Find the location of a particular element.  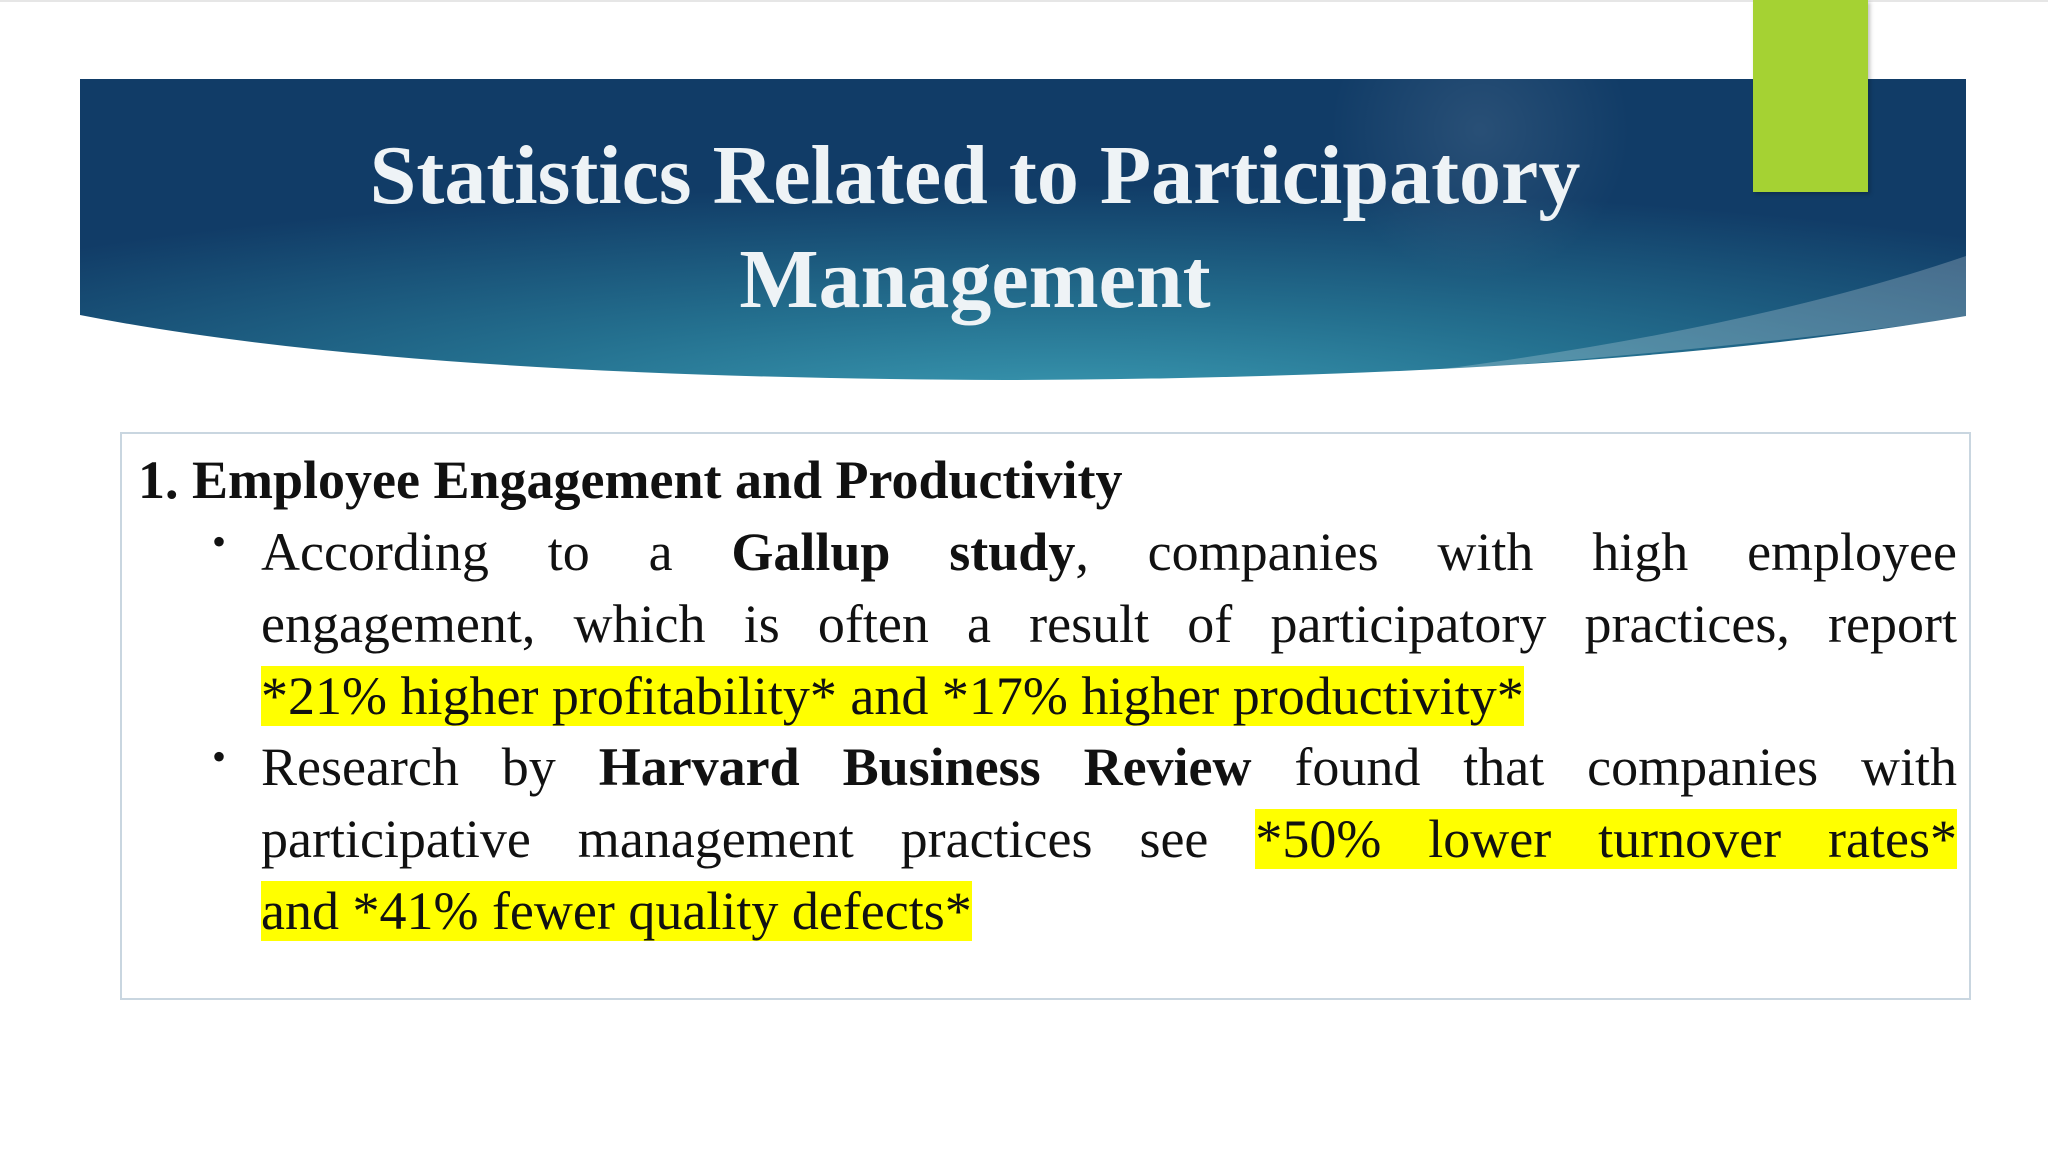

text-segment: Research by is located at coordinates (430, 767).